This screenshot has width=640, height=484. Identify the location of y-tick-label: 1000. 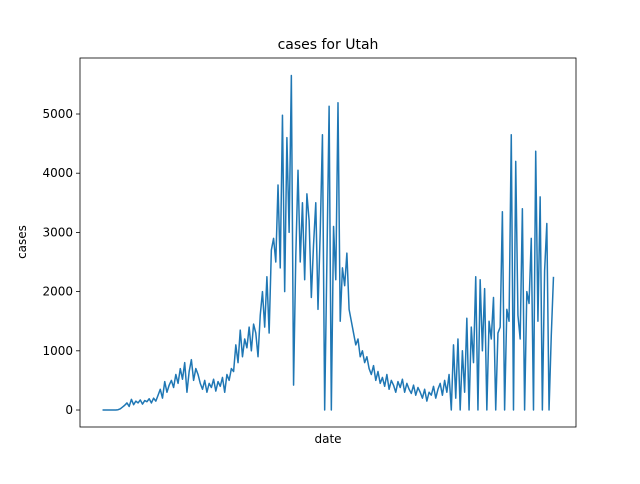
(57, 351).